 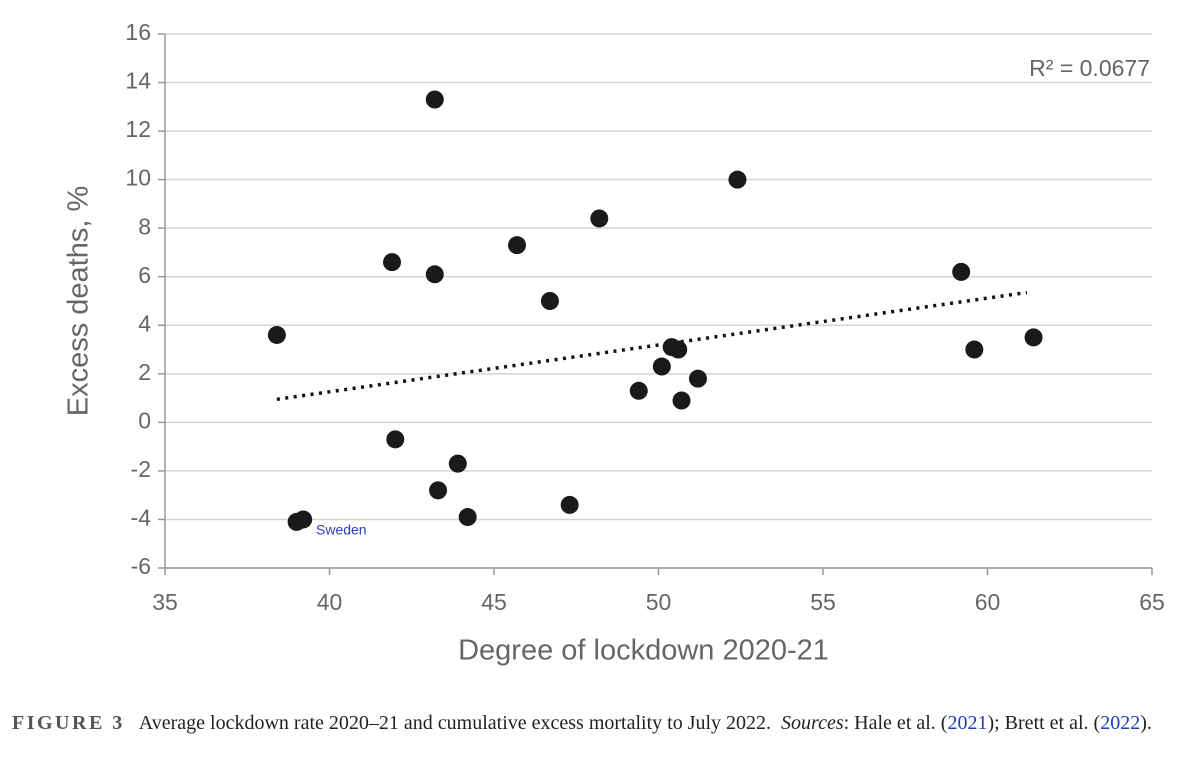 What do you see at coordinates (1152, 602) in the screenshot?
I see `x-tick-label: 65` at bounding box center [1152, 602].